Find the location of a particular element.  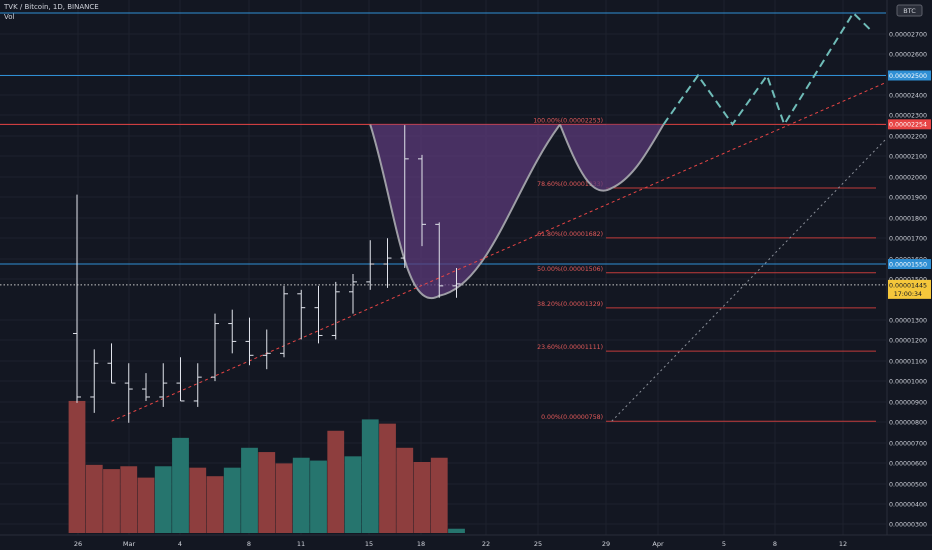

price-tick-label: 0.00001000 is located at coordinates (908, 382).